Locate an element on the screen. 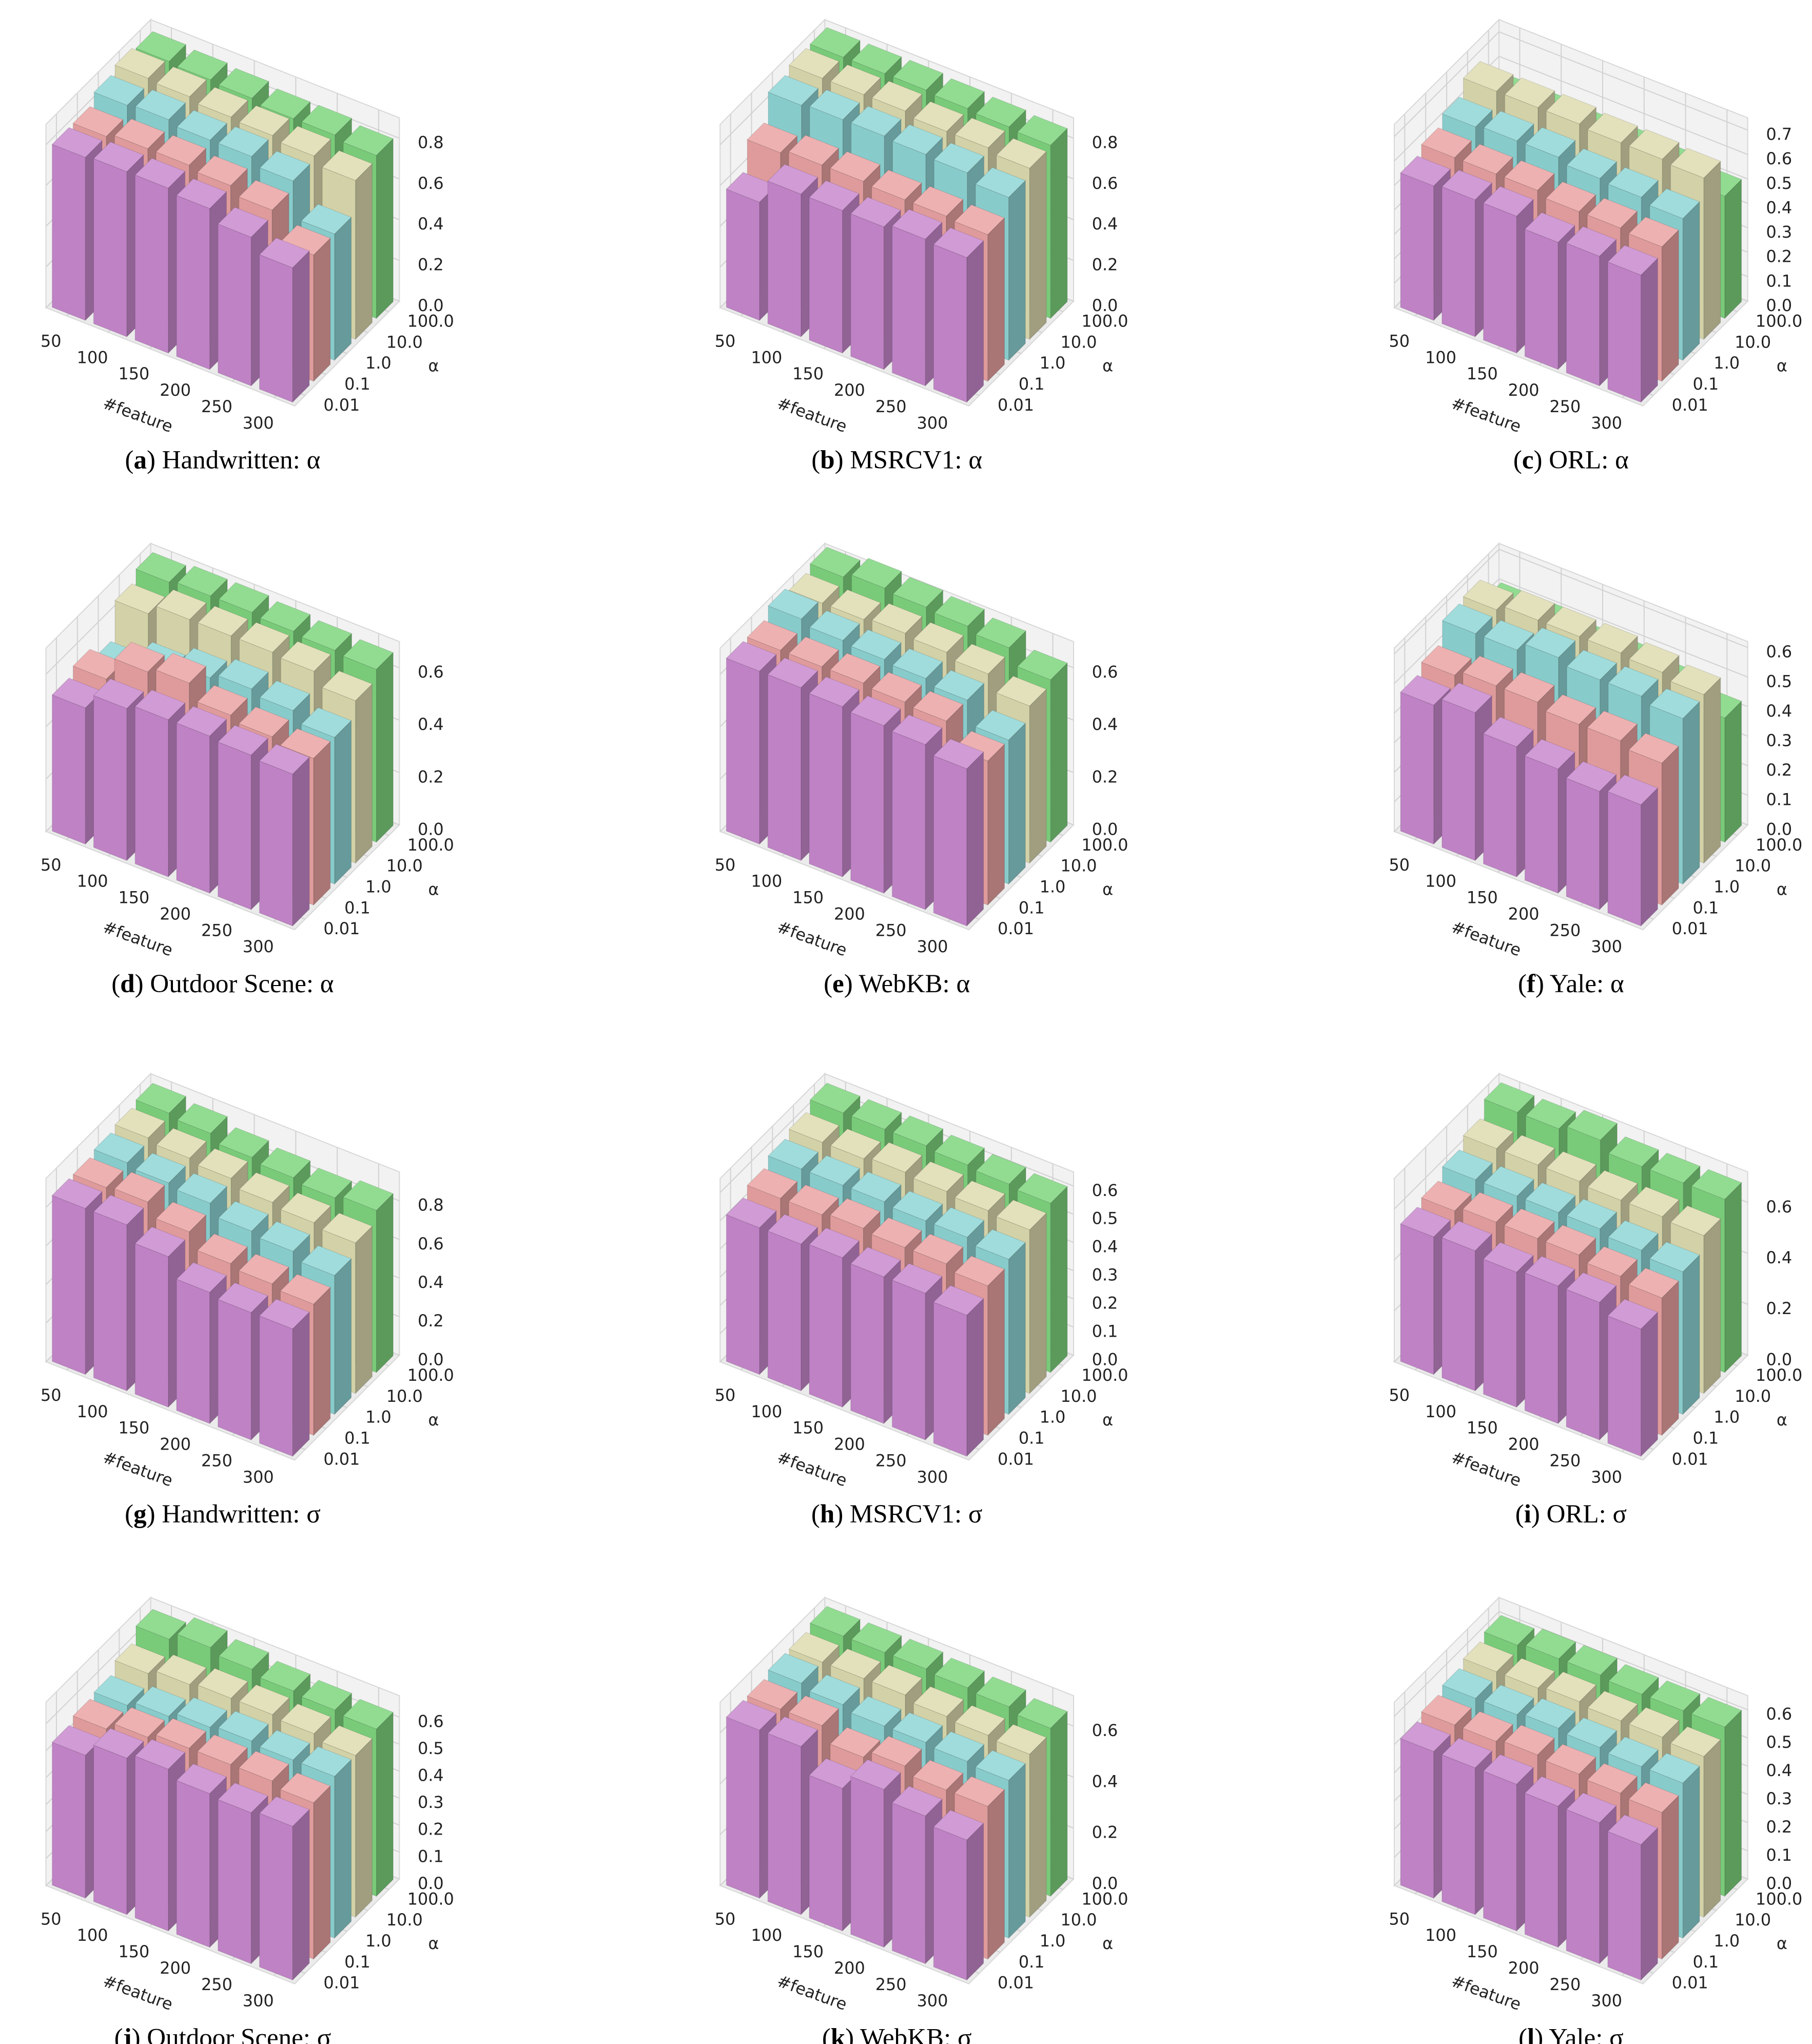  y-tick-label: 1.0 is located at coordinates (1053, 1417).